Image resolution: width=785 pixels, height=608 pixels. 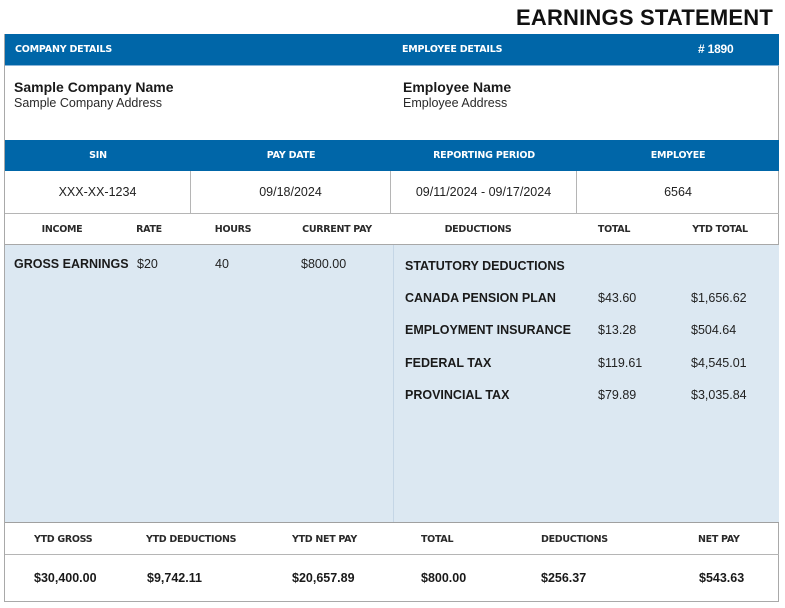 I want to click on income-col-header: INCOME, so click(x=62, y=229).